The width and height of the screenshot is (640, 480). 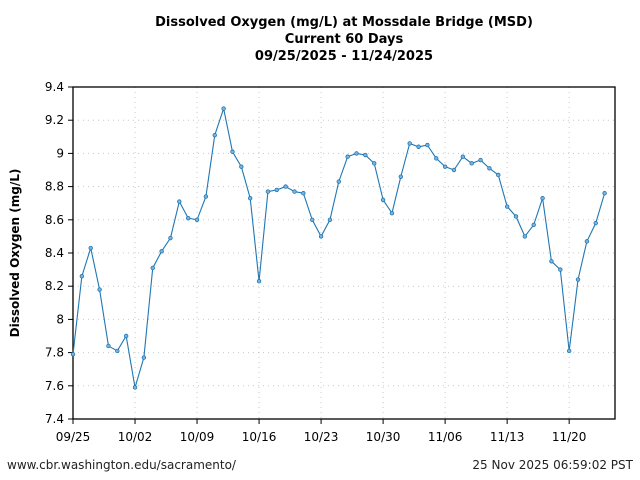 What do you see at coordinates (60, 319) in the screenshot?
I see `y-tick-label: 8` at bounding box center [60, 319].